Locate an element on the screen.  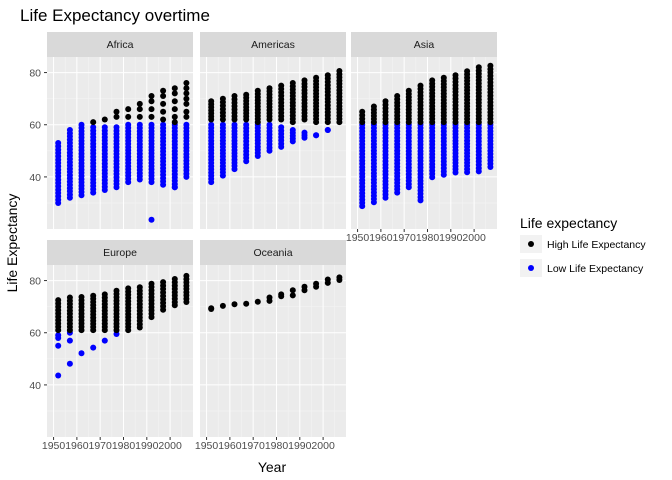
strip-label-oceania: Oceania is located at coordinates (272, 253).